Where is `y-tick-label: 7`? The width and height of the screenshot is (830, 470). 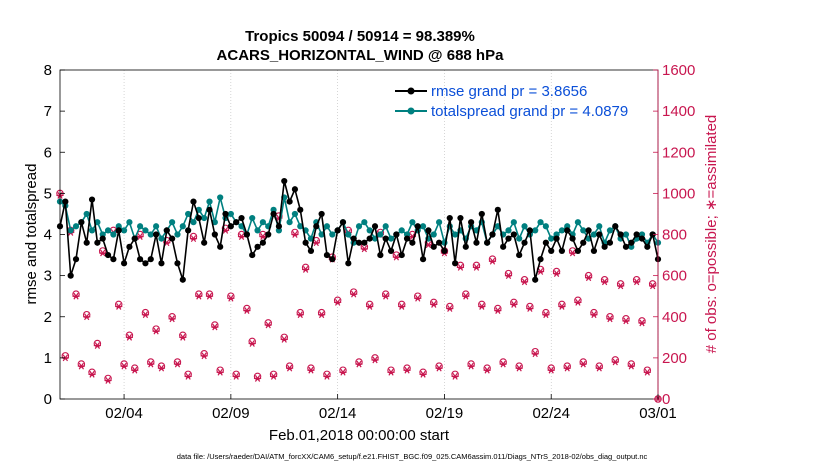 y-tick-label: 7 is located at coordinates (48, 111).